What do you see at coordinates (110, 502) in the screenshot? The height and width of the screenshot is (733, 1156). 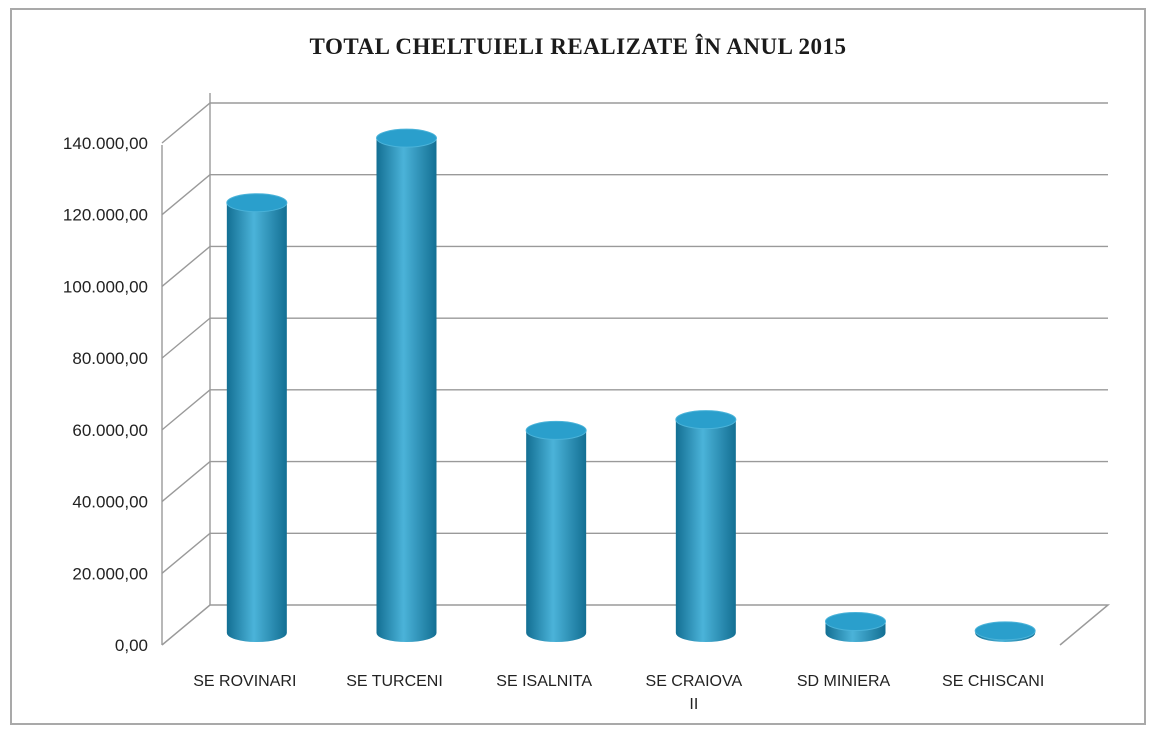 I see `y-tick-label: 40.000,00` at bounding box center [110, 502].